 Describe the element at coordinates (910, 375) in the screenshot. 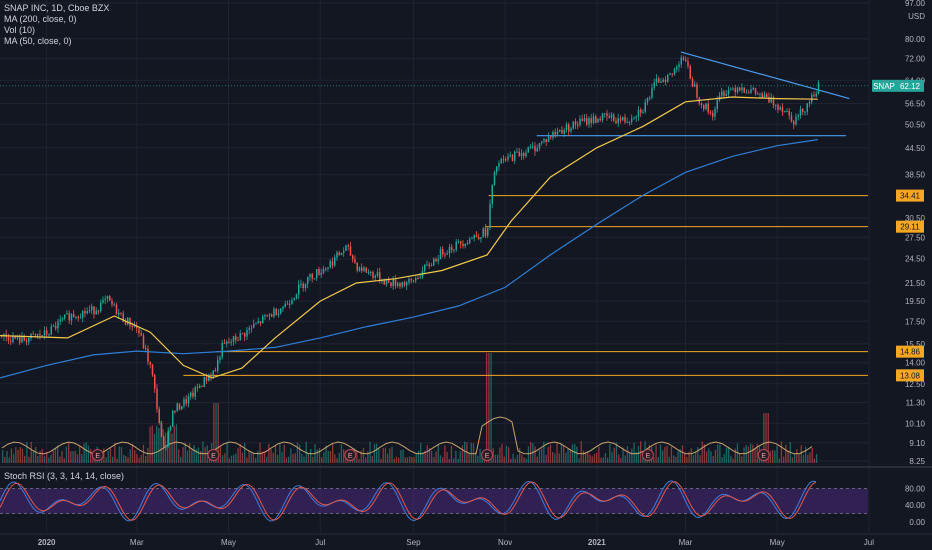

I see `level-price-tag` at that location.